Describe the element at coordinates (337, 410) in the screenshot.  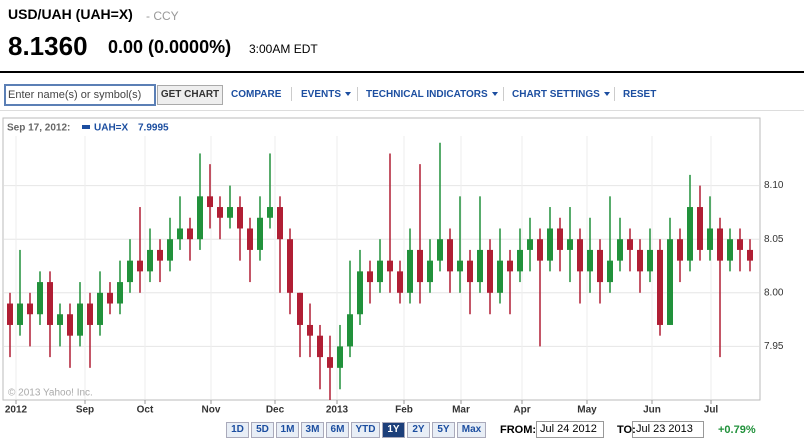
I see `x-tick-label: 2013` at that location.